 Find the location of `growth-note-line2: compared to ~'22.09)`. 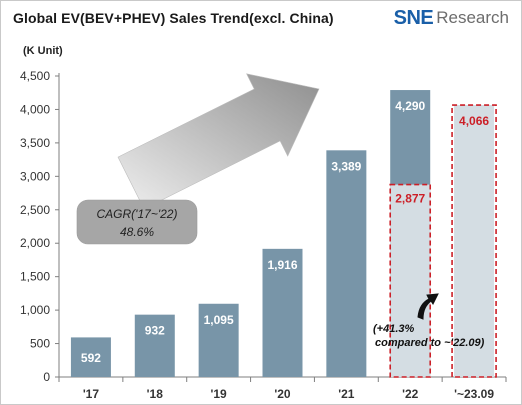

growth-note-line2: compared to ~'22.09) is located at coordinates (430, 343).